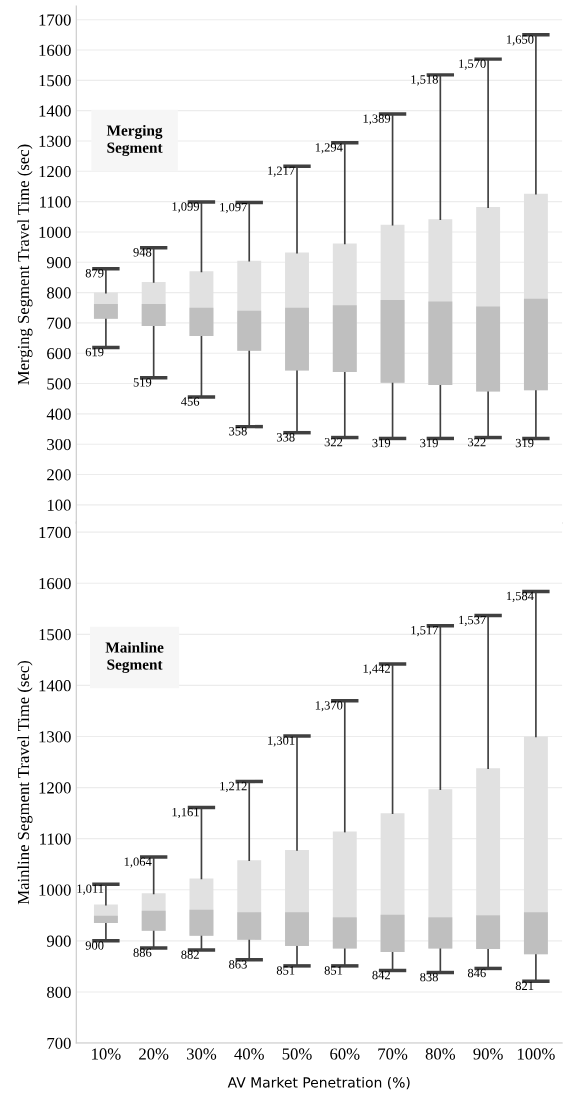 This screenshot has width=565, height=1100. What do you see at coordinates (25, 264) in the screenshot?
I see `y-axis-title: Merging Segment Travel Time (sec)` at bounding box center [25, 264].